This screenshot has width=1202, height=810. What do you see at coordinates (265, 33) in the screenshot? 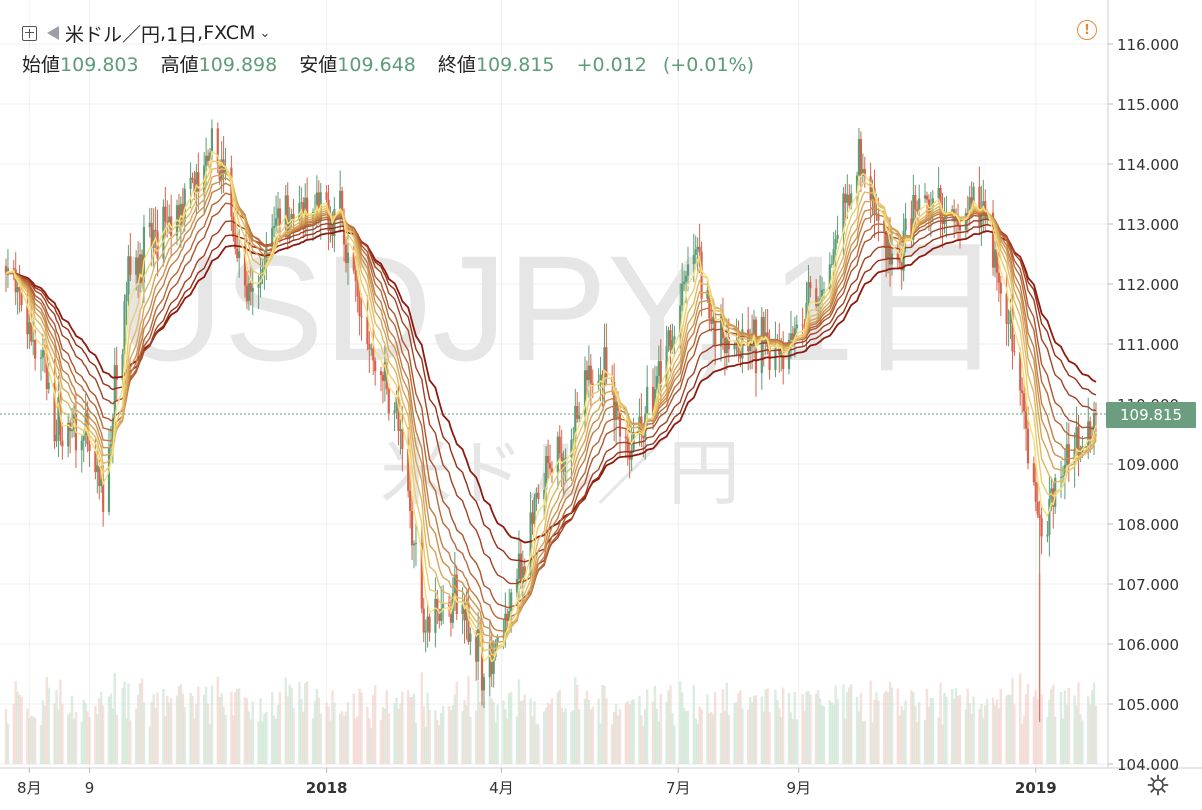
I see `chevron-down-icon: ⌄` at bounding box center [265, 33].